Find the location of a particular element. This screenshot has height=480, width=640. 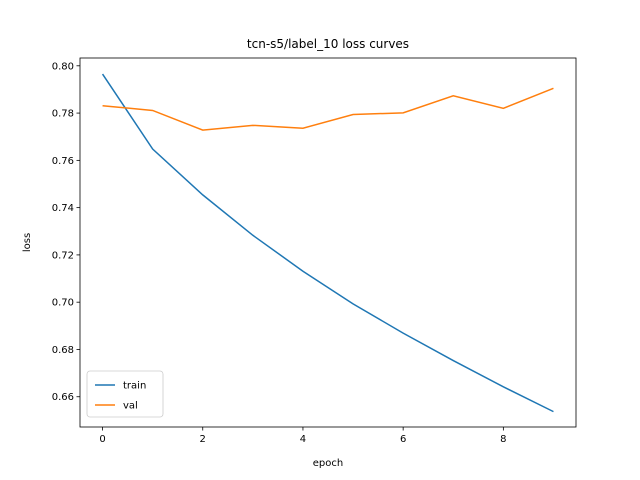

x-tick-label: 2 is located at coordinates (203, 439).